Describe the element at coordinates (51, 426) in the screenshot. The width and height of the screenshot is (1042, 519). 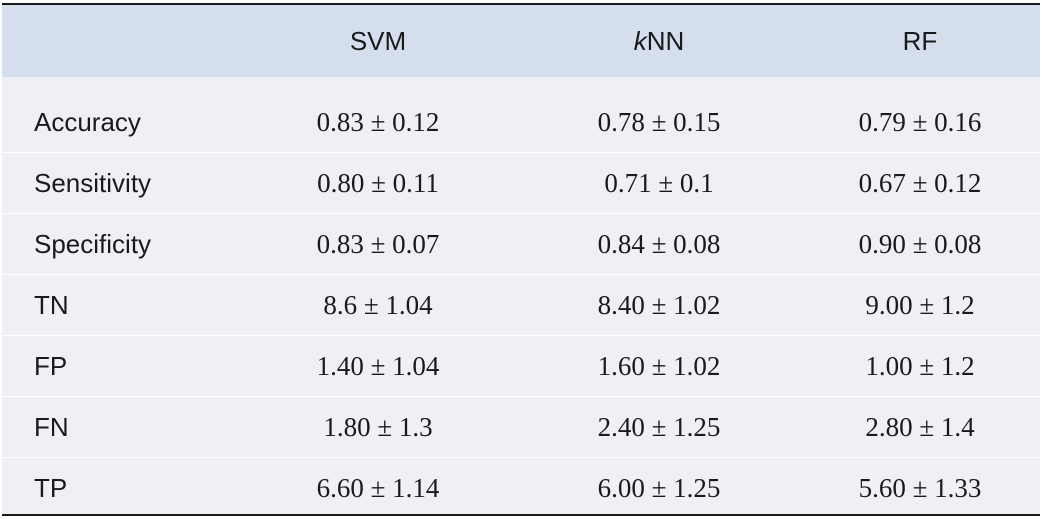
I see `row-label: FN` at that location.